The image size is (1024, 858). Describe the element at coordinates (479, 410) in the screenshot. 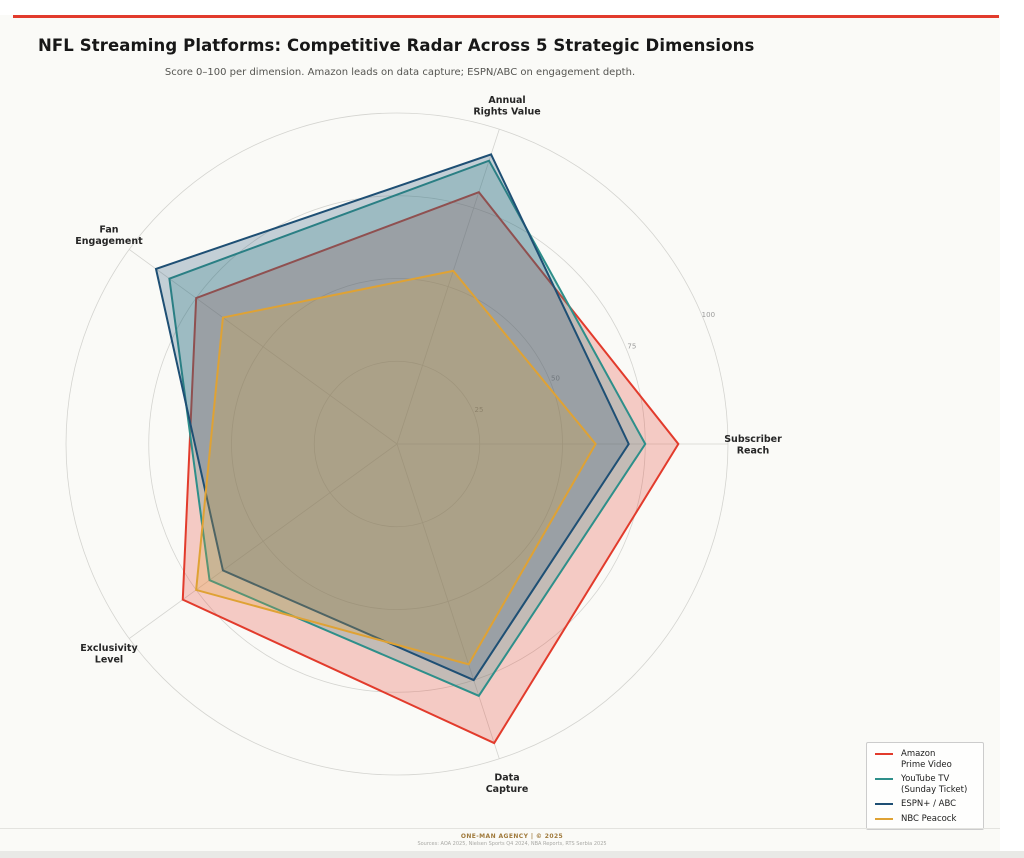

I see `radial-tick-label: 25` at that location.